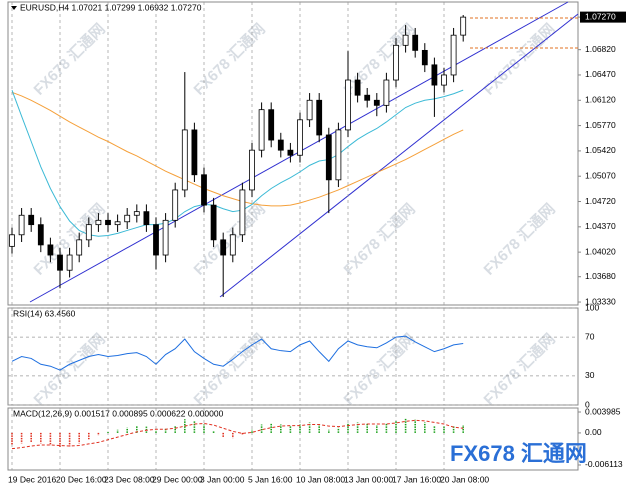  Describe the element at coordinates (600, 74) in the screenshot. I see `y-tick-label: 1.06470` at that location.